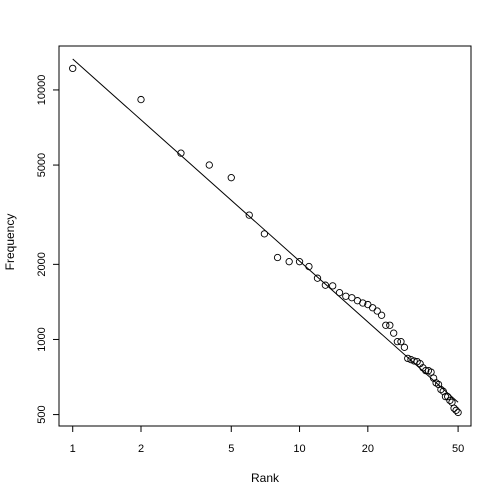  Describe the element at coordinates (141, 449) in the screenshot. I see `x-tick-label: 2` at that location.